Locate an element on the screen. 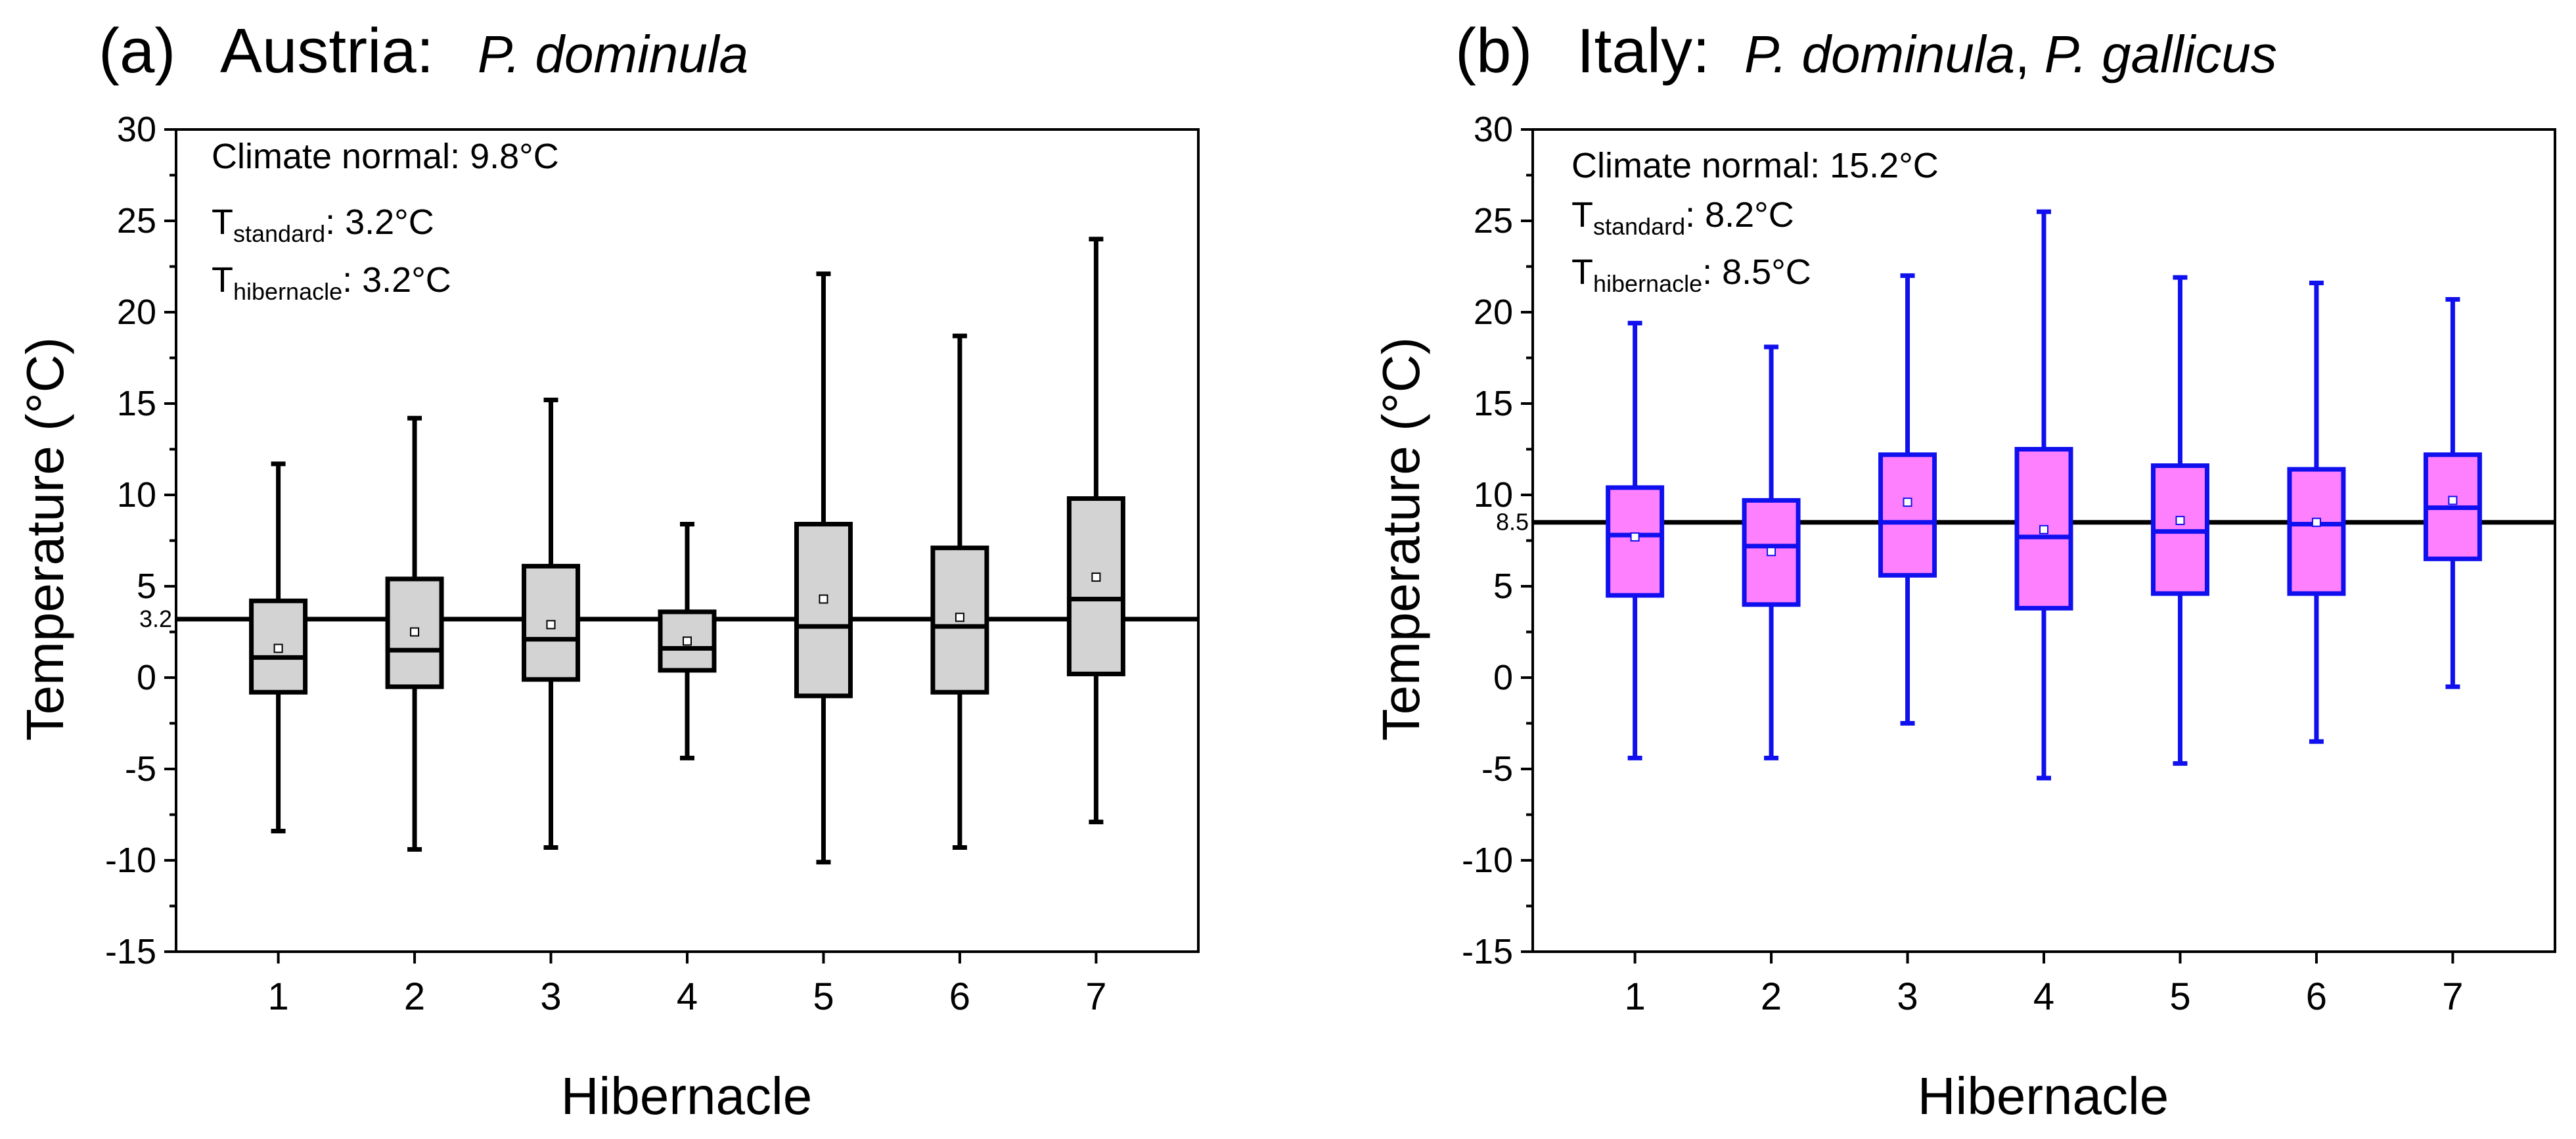  t-standard-label: Tstandard: 3.2°C is located at coordinates (323, 224).